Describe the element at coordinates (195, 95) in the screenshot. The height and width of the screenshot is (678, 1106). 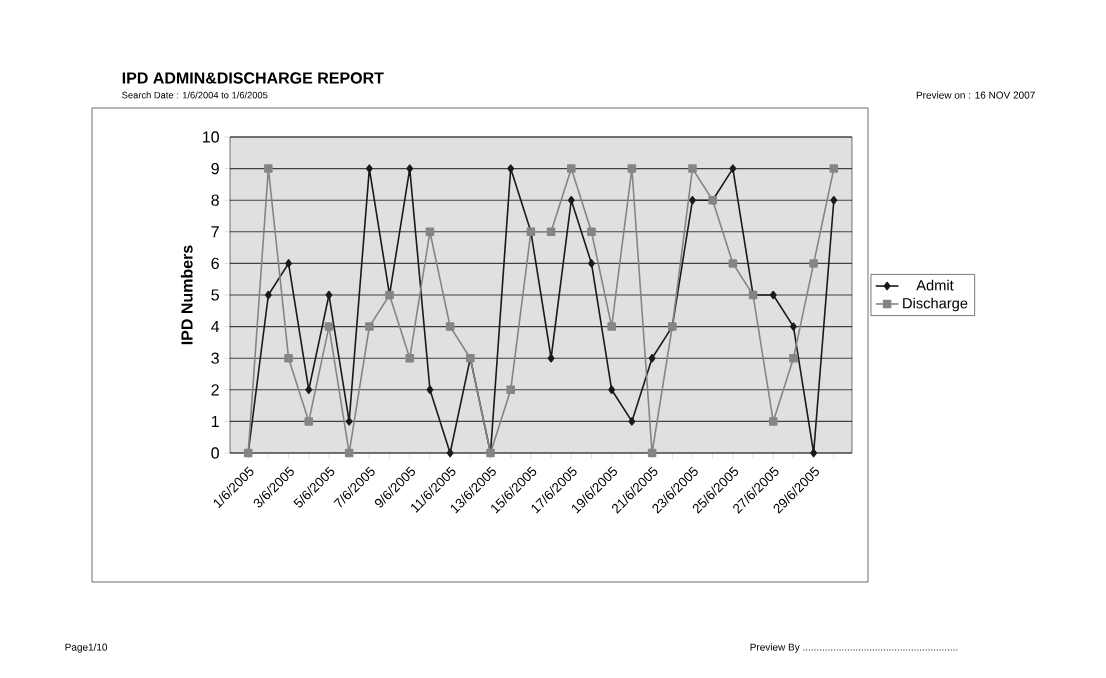
I see `chart-subtitle: Search Date : 1/6/2004 to 1/6/2005` at that location.